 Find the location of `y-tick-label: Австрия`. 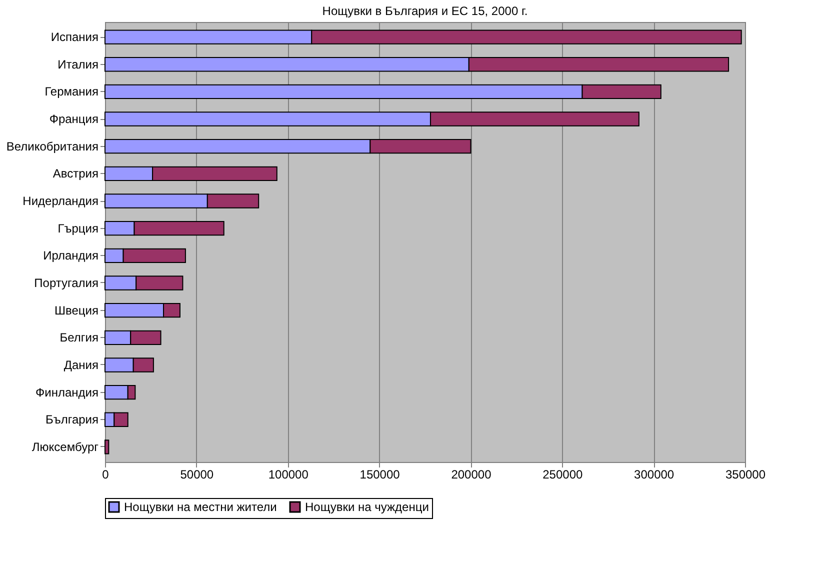

y-tick-label: Австрия is located at coordinates (75, 173).